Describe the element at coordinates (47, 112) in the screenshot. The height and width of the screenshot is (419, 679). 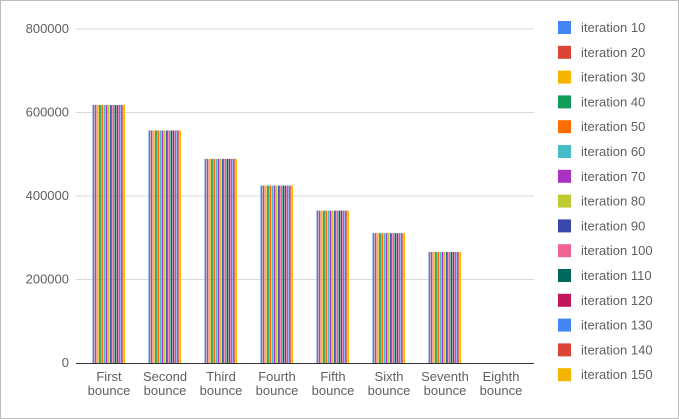
I see `y-tick-label-3: 600000` at that location.